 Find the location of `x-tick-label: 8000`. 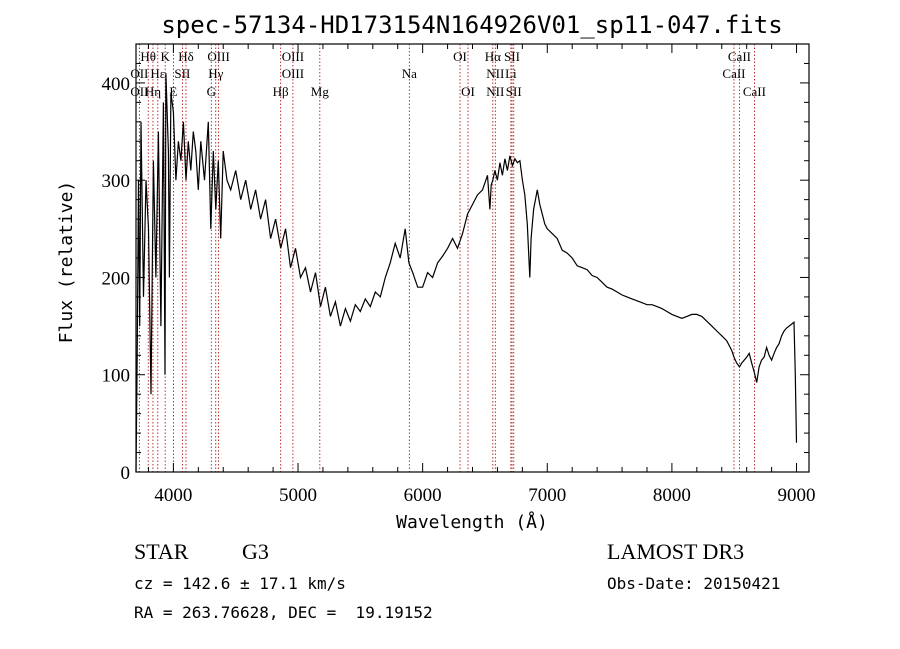

x-tick-label: 8000 is located at coordinates (672, 495).